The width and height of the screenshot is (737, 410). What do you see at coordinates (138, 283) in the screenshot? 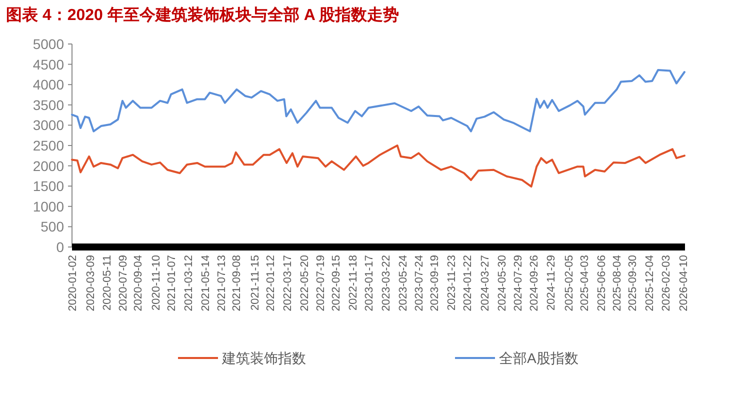
I see `x-tick-label: 2020-09-04` at bounding box center [138, 283].